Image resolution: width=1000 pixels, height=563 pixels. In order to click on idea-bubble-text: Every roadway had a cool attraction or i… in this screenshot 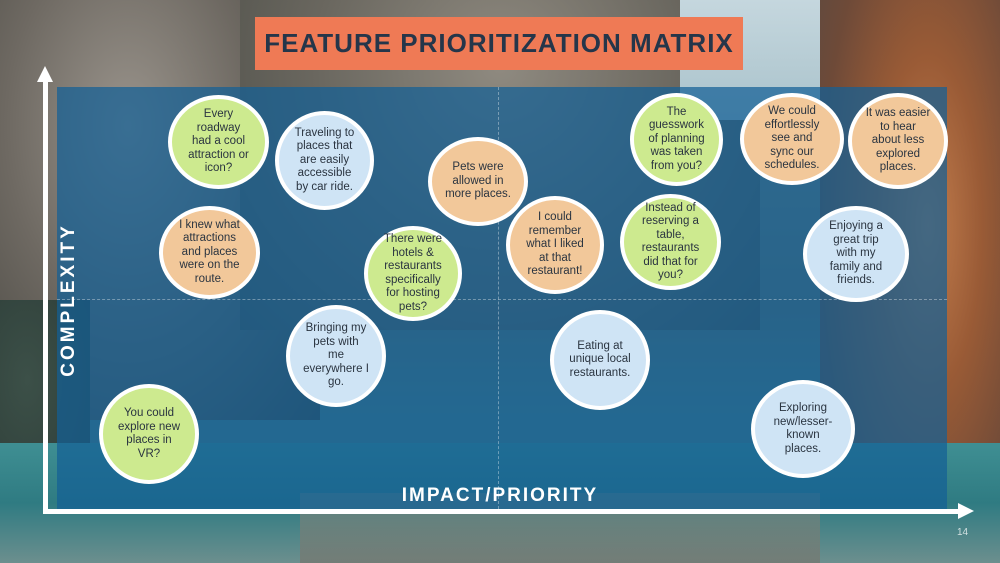, I will do `click(218, 141)`.